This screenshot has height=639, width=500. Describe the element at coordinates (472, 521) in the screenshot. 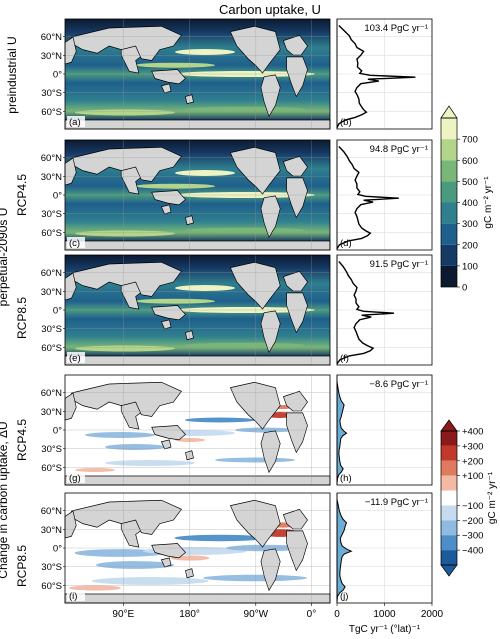

I see `change-colorbar-tick-label: −200` at that location.